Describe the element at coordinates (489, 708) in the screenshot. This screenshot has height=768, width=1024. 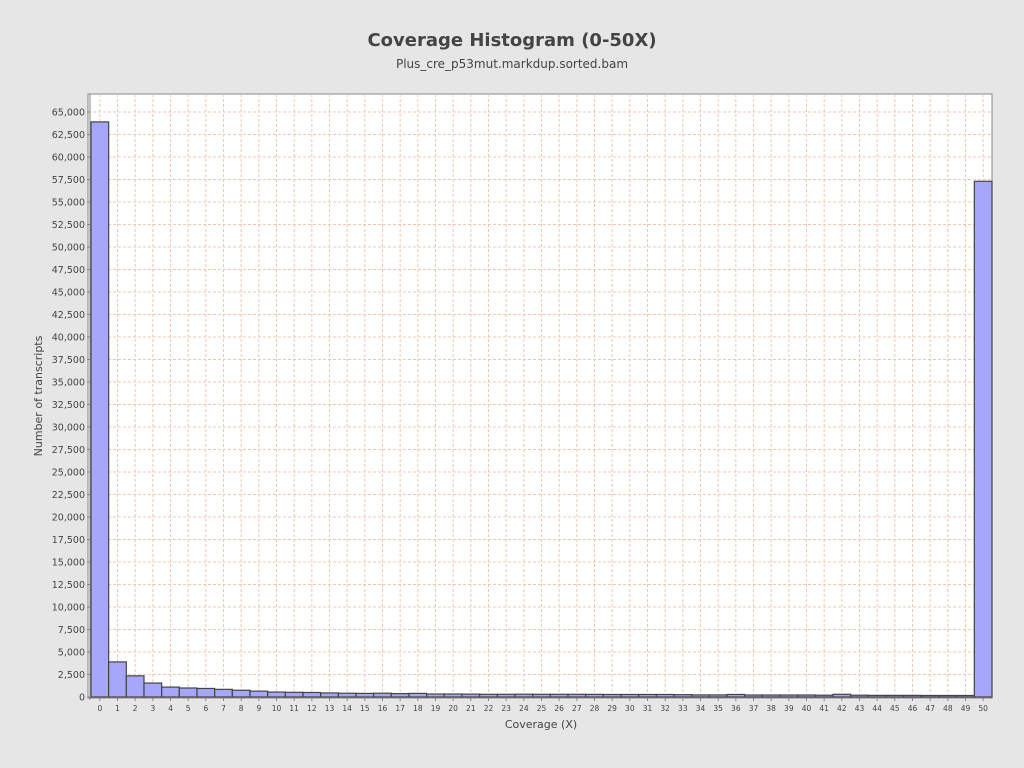
I see `x-tick-label: 22` at that location.